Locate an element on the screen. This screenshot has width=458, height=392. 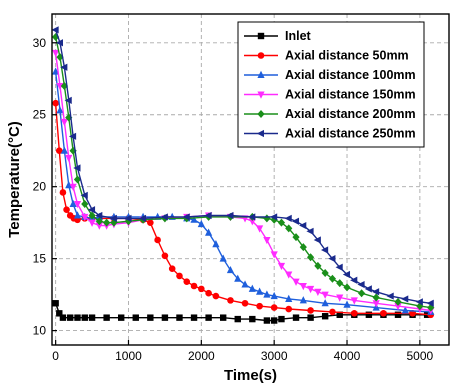
x-tick-label: 2000 is located at coordinates (201, 356).